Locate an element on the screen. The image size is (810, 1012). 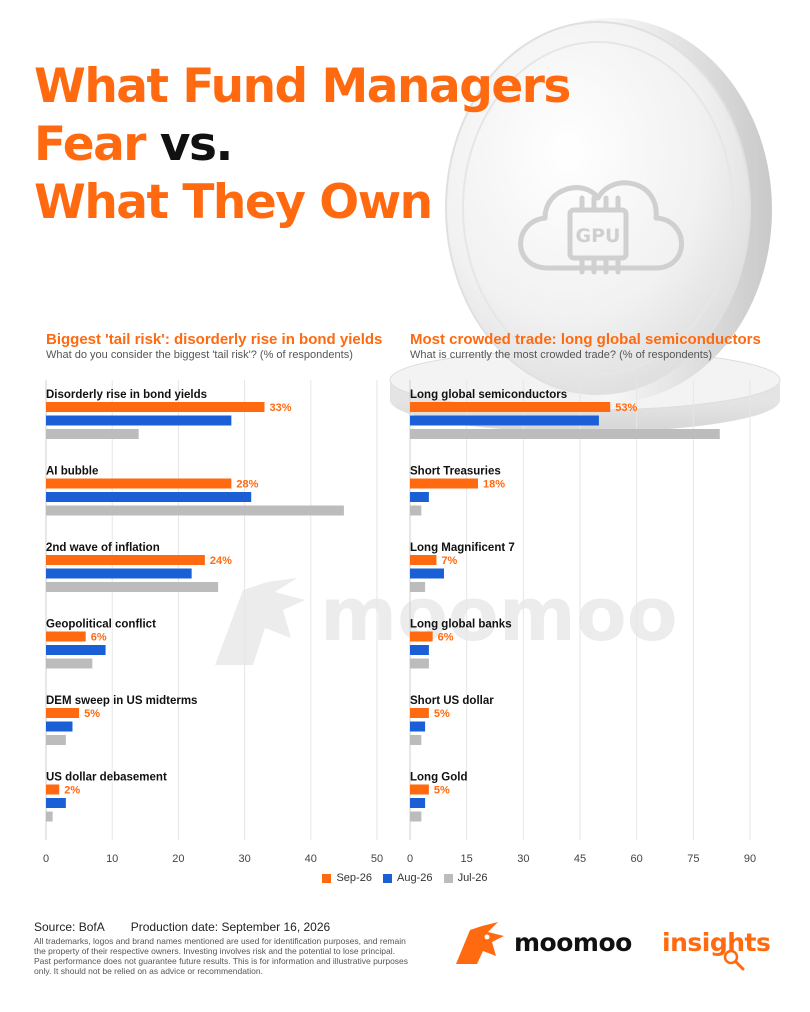
legend-swatch-aug is located at coordinates (388, 878).